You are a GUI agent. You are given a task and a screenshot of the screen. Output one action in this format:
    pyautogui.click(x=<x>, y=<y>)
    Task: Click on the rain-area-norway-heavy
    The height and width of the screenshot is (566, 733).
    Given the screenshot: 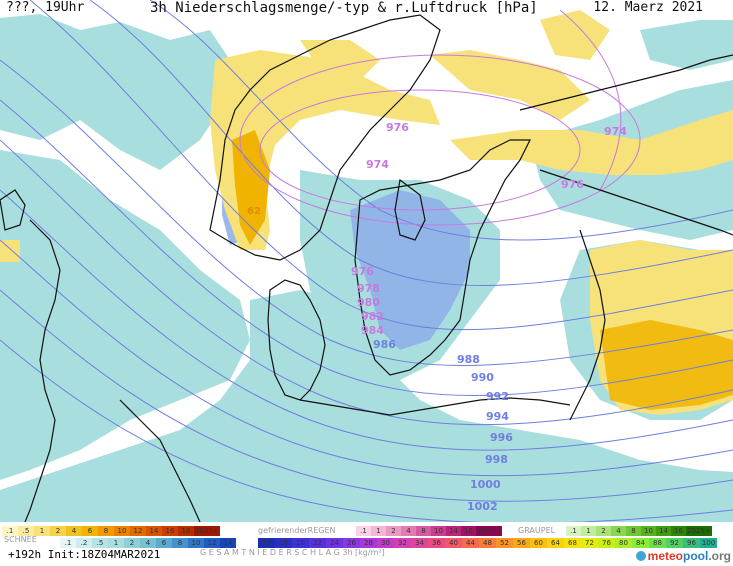 What is the action you would take?
    pyautogui.click(x=251, y=187)
    